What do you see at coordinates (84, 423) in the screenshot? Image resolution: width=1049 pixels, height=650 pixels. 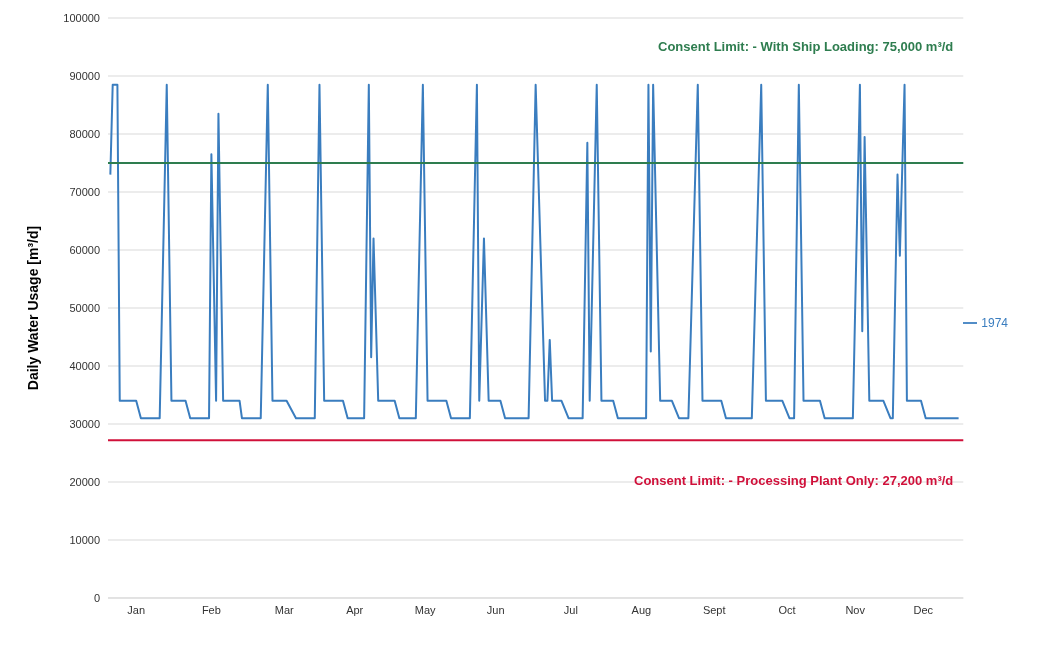 I see `y-tick-label: 30000` at bounding box center [84, 423].